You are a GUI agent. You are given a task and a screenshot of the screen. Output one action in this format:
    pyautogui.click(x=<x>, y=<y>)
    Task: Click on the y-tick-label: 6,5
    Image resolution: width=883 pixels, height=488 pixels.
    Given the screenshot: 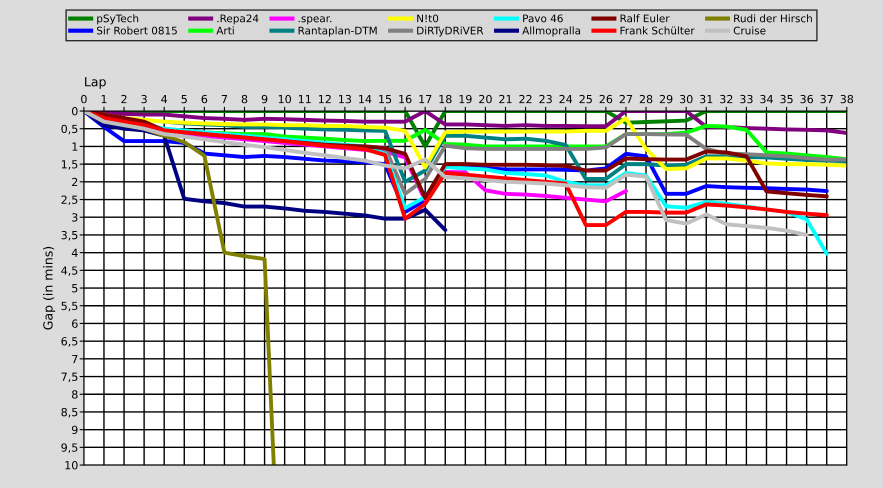 What is the action you would take?
    pyautogui.click(x=69, y=342)
    